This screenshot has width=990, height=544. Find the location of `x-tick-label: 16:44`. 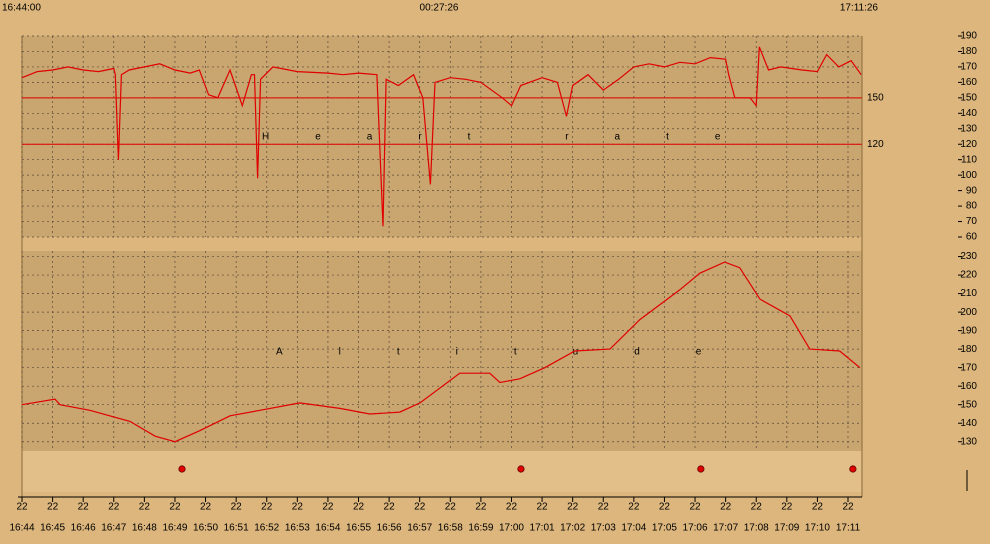

x-tick-label: 16:44 is located at coordinates (21, 528).